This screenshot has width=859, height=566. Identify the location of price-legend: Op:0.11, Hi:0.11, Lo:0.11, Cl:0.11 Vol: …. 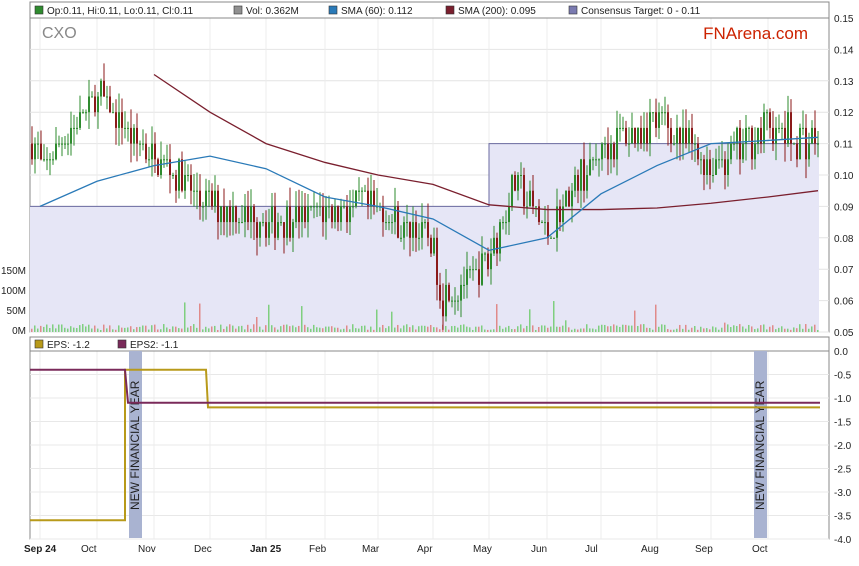
(429, 10).